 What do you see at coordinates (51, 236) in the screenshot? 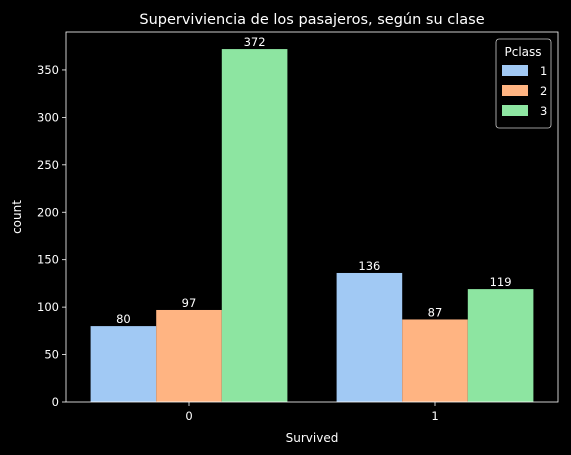
I see `y-axis: 0 50 100 150 200 250 300 350` at bounding box center [51, 236].